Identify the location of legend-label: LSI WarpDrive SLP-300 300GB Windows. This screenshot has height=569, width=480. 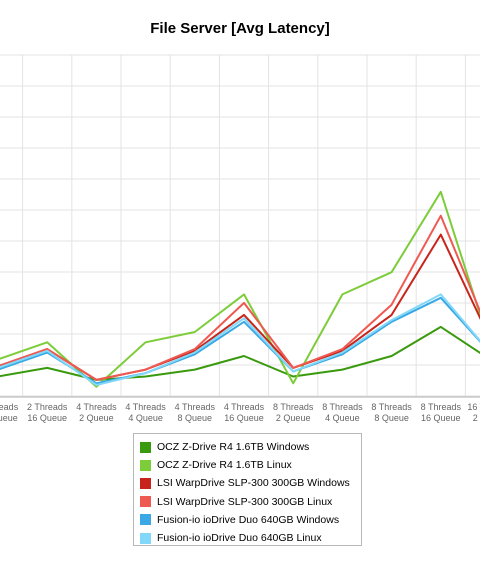
(253, 483).